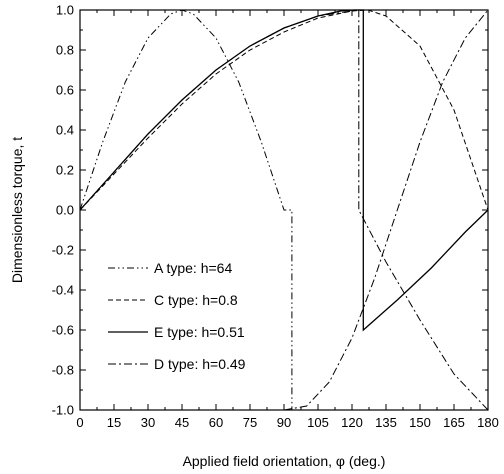  Describe the element at coordinates (200, 364) in the screenshot. I see `legend-label: D type: h=0.49` at that location.